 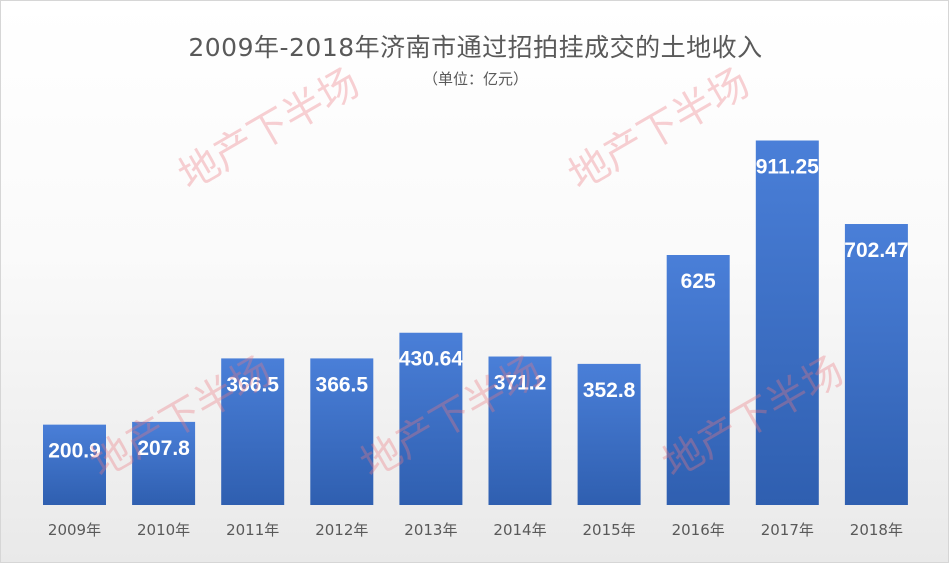 What do you see at coordinates (787, 167) in the screenshot?
I see `data-label-2017年: 911.25` at bounding box center [787, 167].